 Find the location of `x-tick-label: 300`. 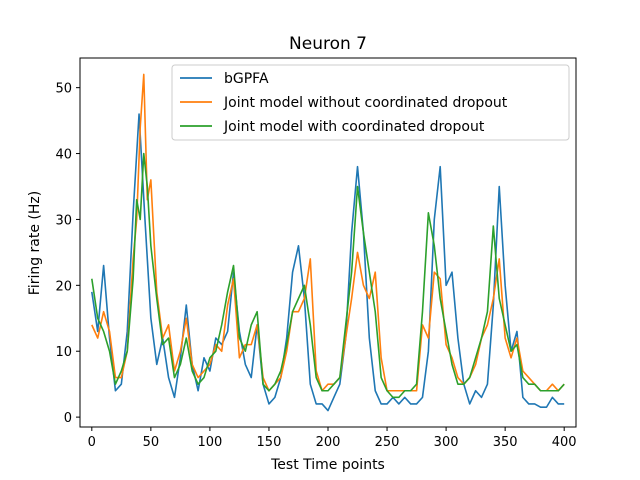

x-tick-label: 300 is located at coordinates (446, 442).